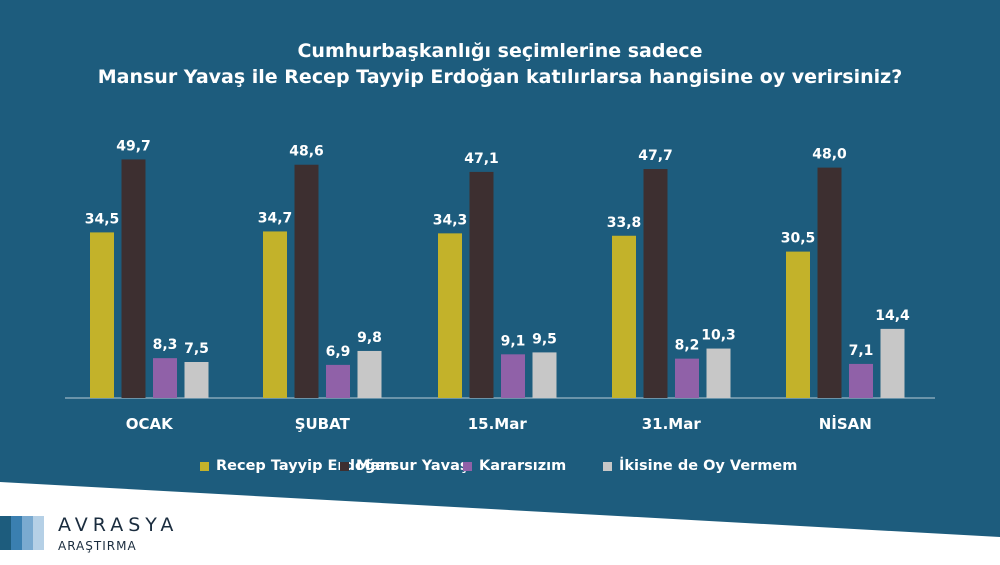 This screenshot has height=565, width=1000. I want to click on legend-item-0: Recep Tayyip Erdoğan, so click(297, 466).